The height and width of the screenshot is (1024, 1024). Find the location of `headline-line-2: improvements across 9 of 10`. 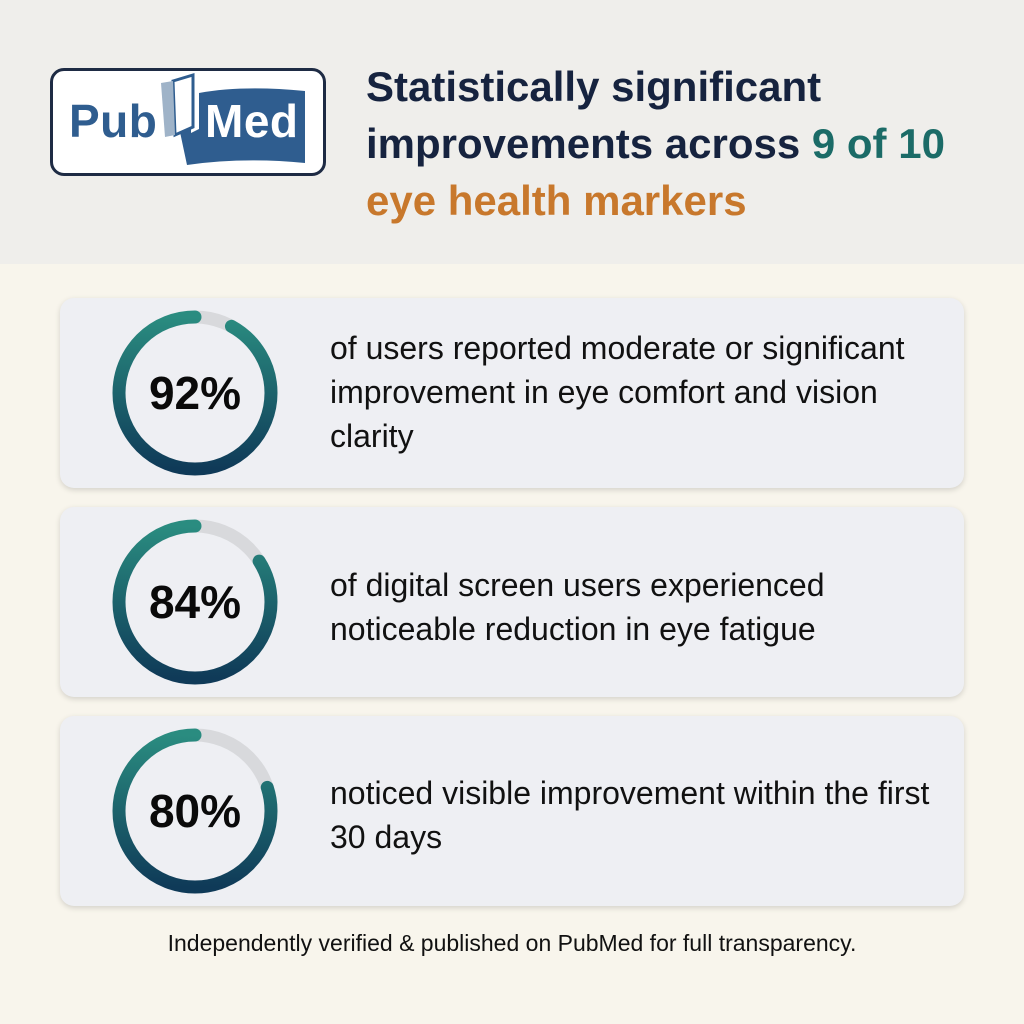

headline-line-2: improvements across 9 of 10 is located at coordinates (686, 143).